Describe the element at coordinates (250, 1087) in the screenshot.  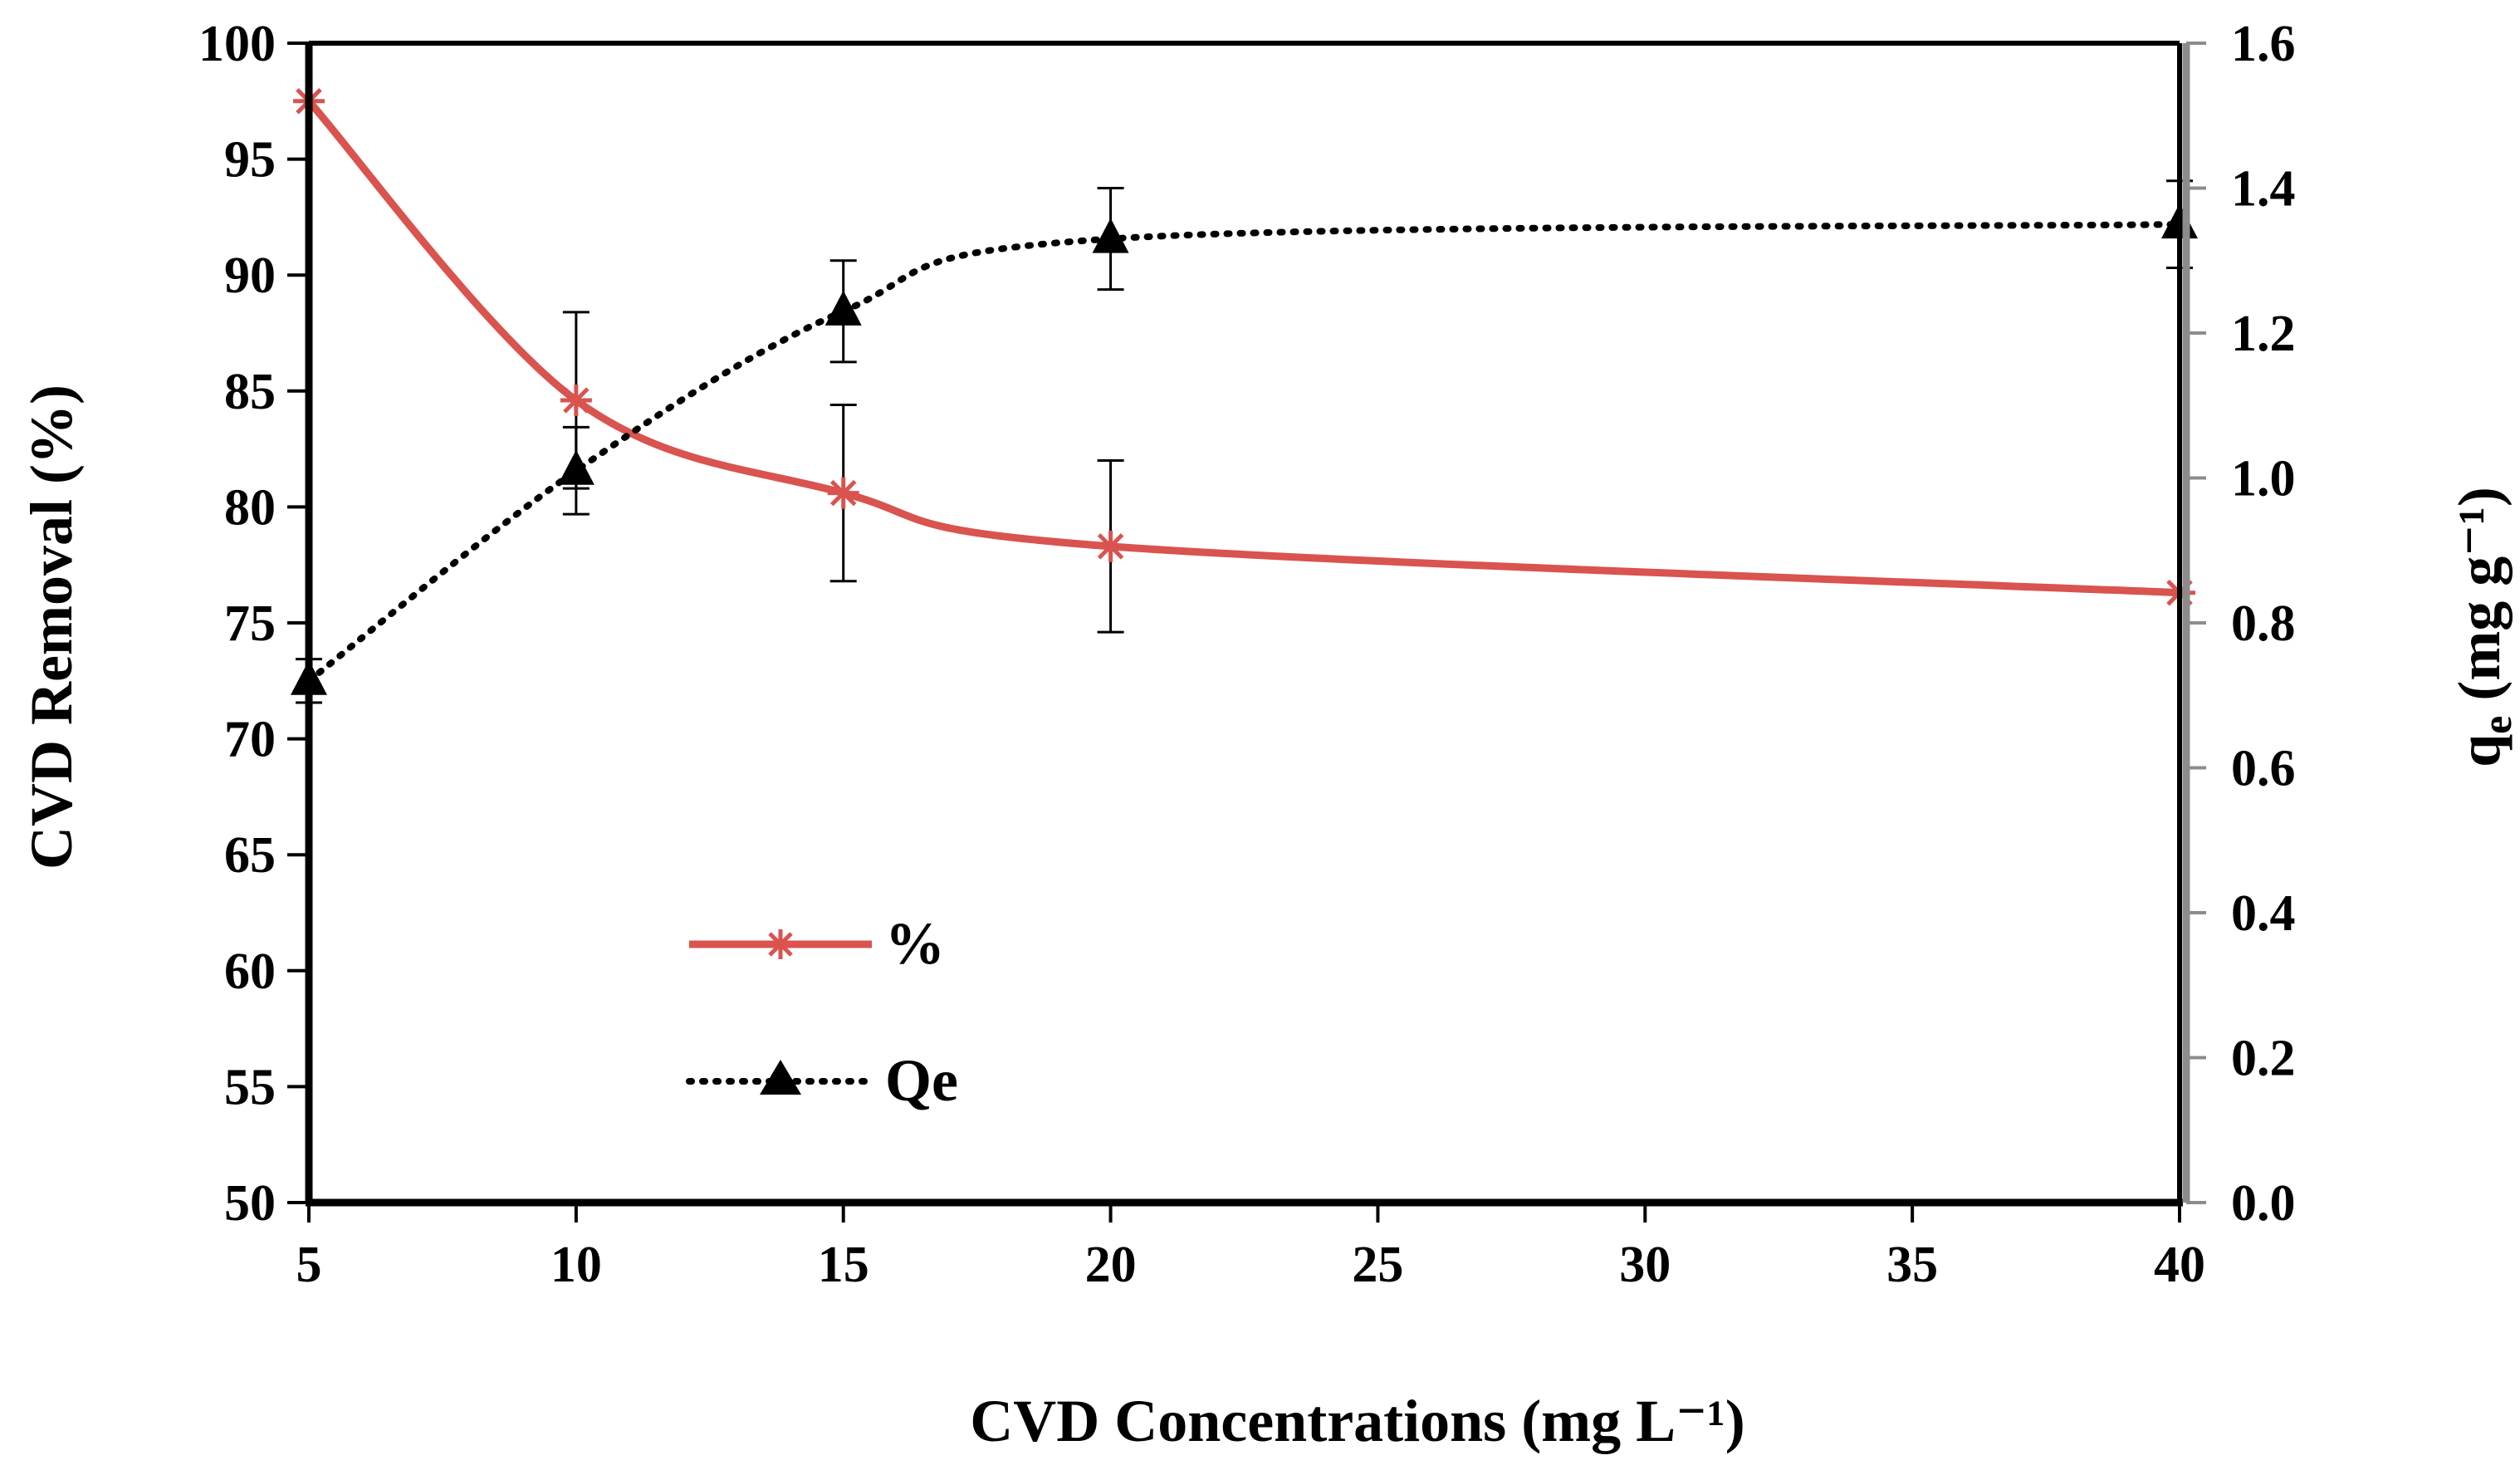
I see `y-tick-label: 55` at that location.